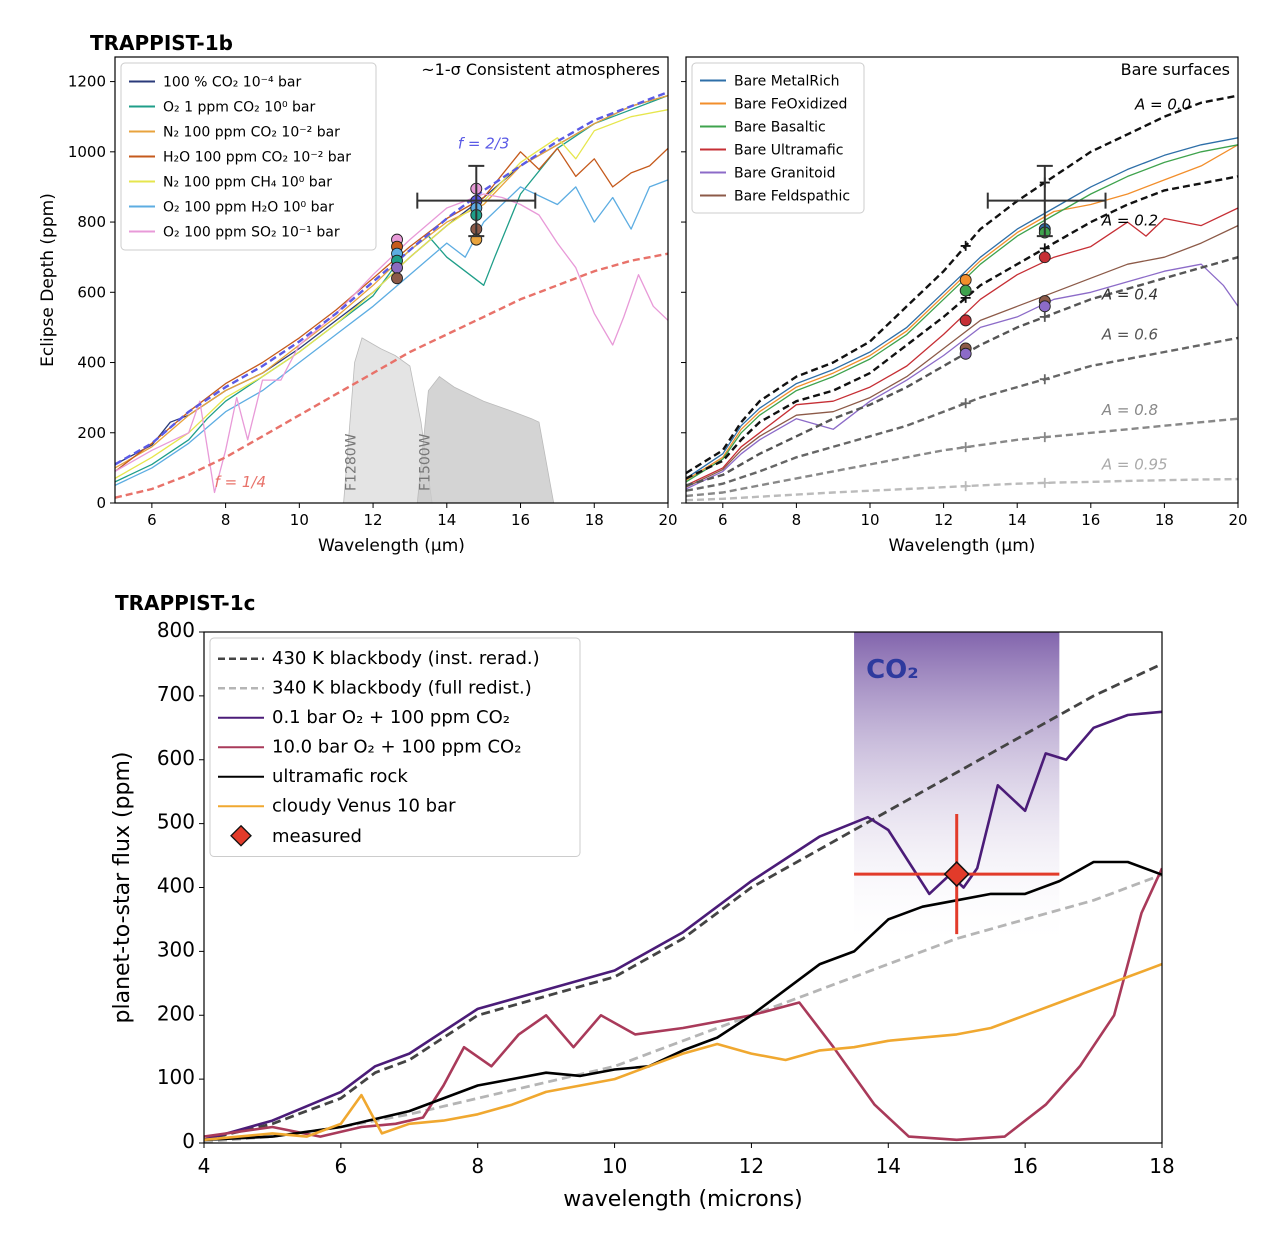  What do you see at coordinates (257, 158) in the screenshot?
I see `legend-label-3: H₂O 100 ppm CO₂ 10⁻² bar` at bounding box center [257, 158].